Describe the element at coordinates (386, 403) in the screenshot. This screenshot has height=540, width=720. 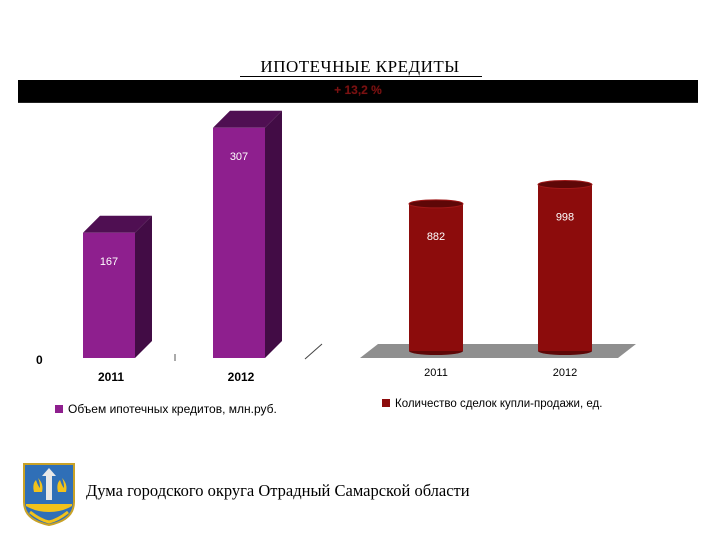
I see `chart-deals-legend-swatch` at that location.